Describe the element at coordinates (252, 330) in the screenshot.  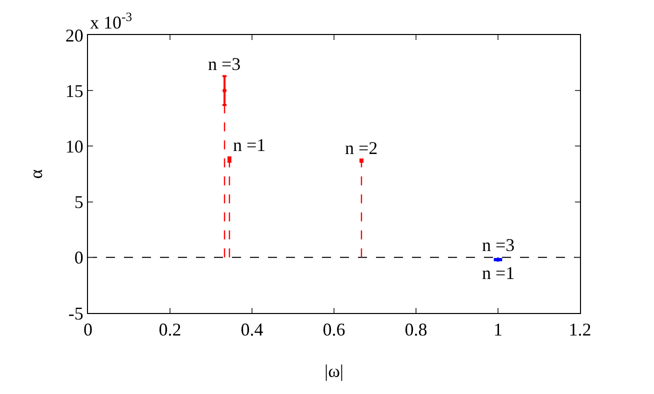
I see `x-tick-label: 0.4` at that location.